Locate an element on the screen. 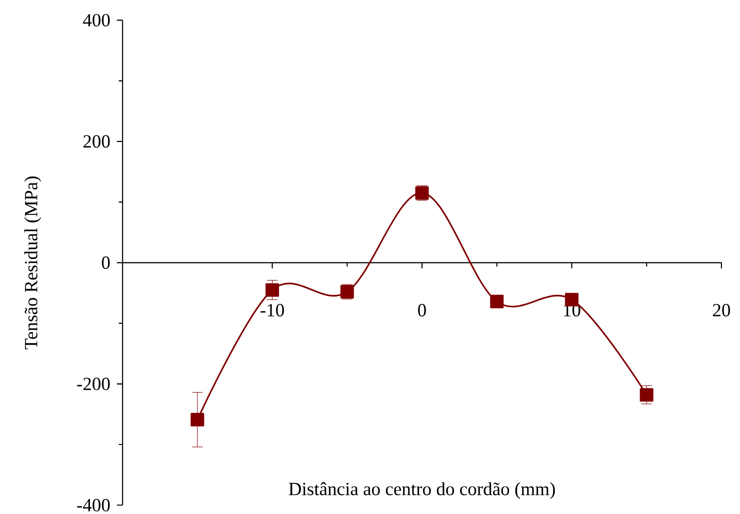 This screenshot has height=514, width=740. y-axis-title: Tensão Residual (MPa) is located at coordinates (33, 263).